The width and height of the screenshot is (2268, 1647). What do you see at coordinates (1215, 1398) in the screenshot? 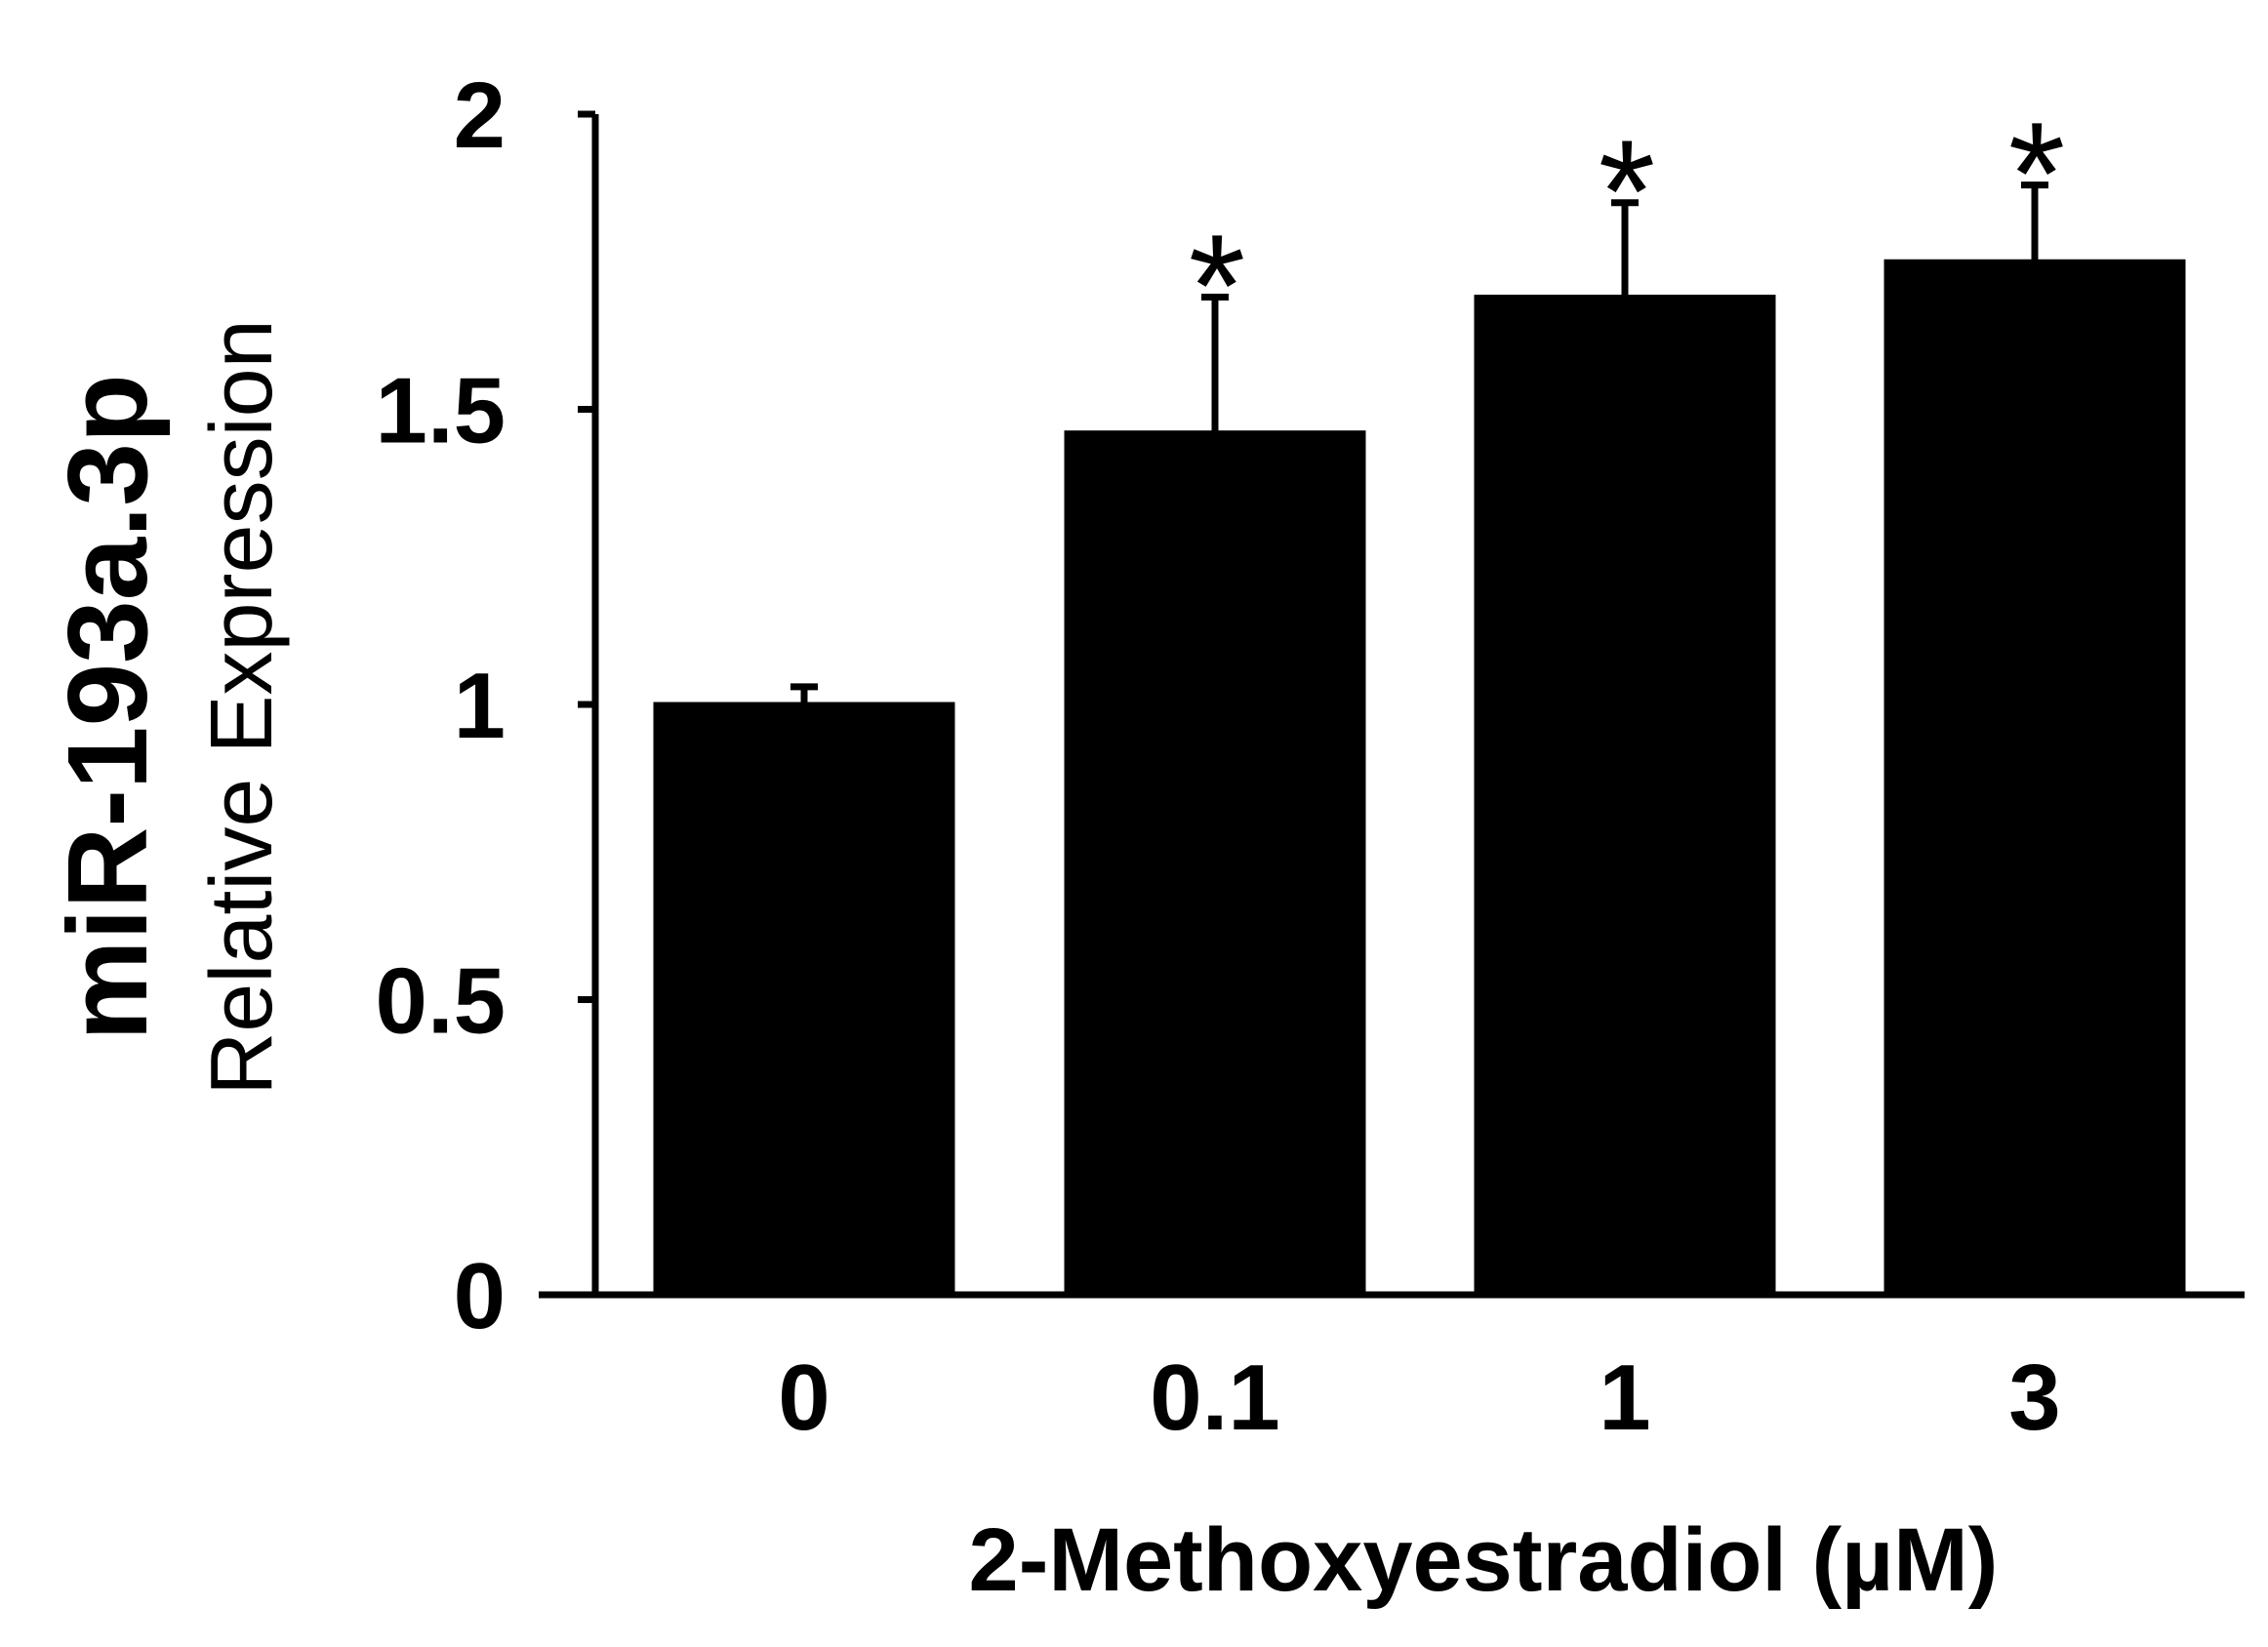
I see `x-tick-label-0.1: 0.1` at bounding box center [1215, 1398].